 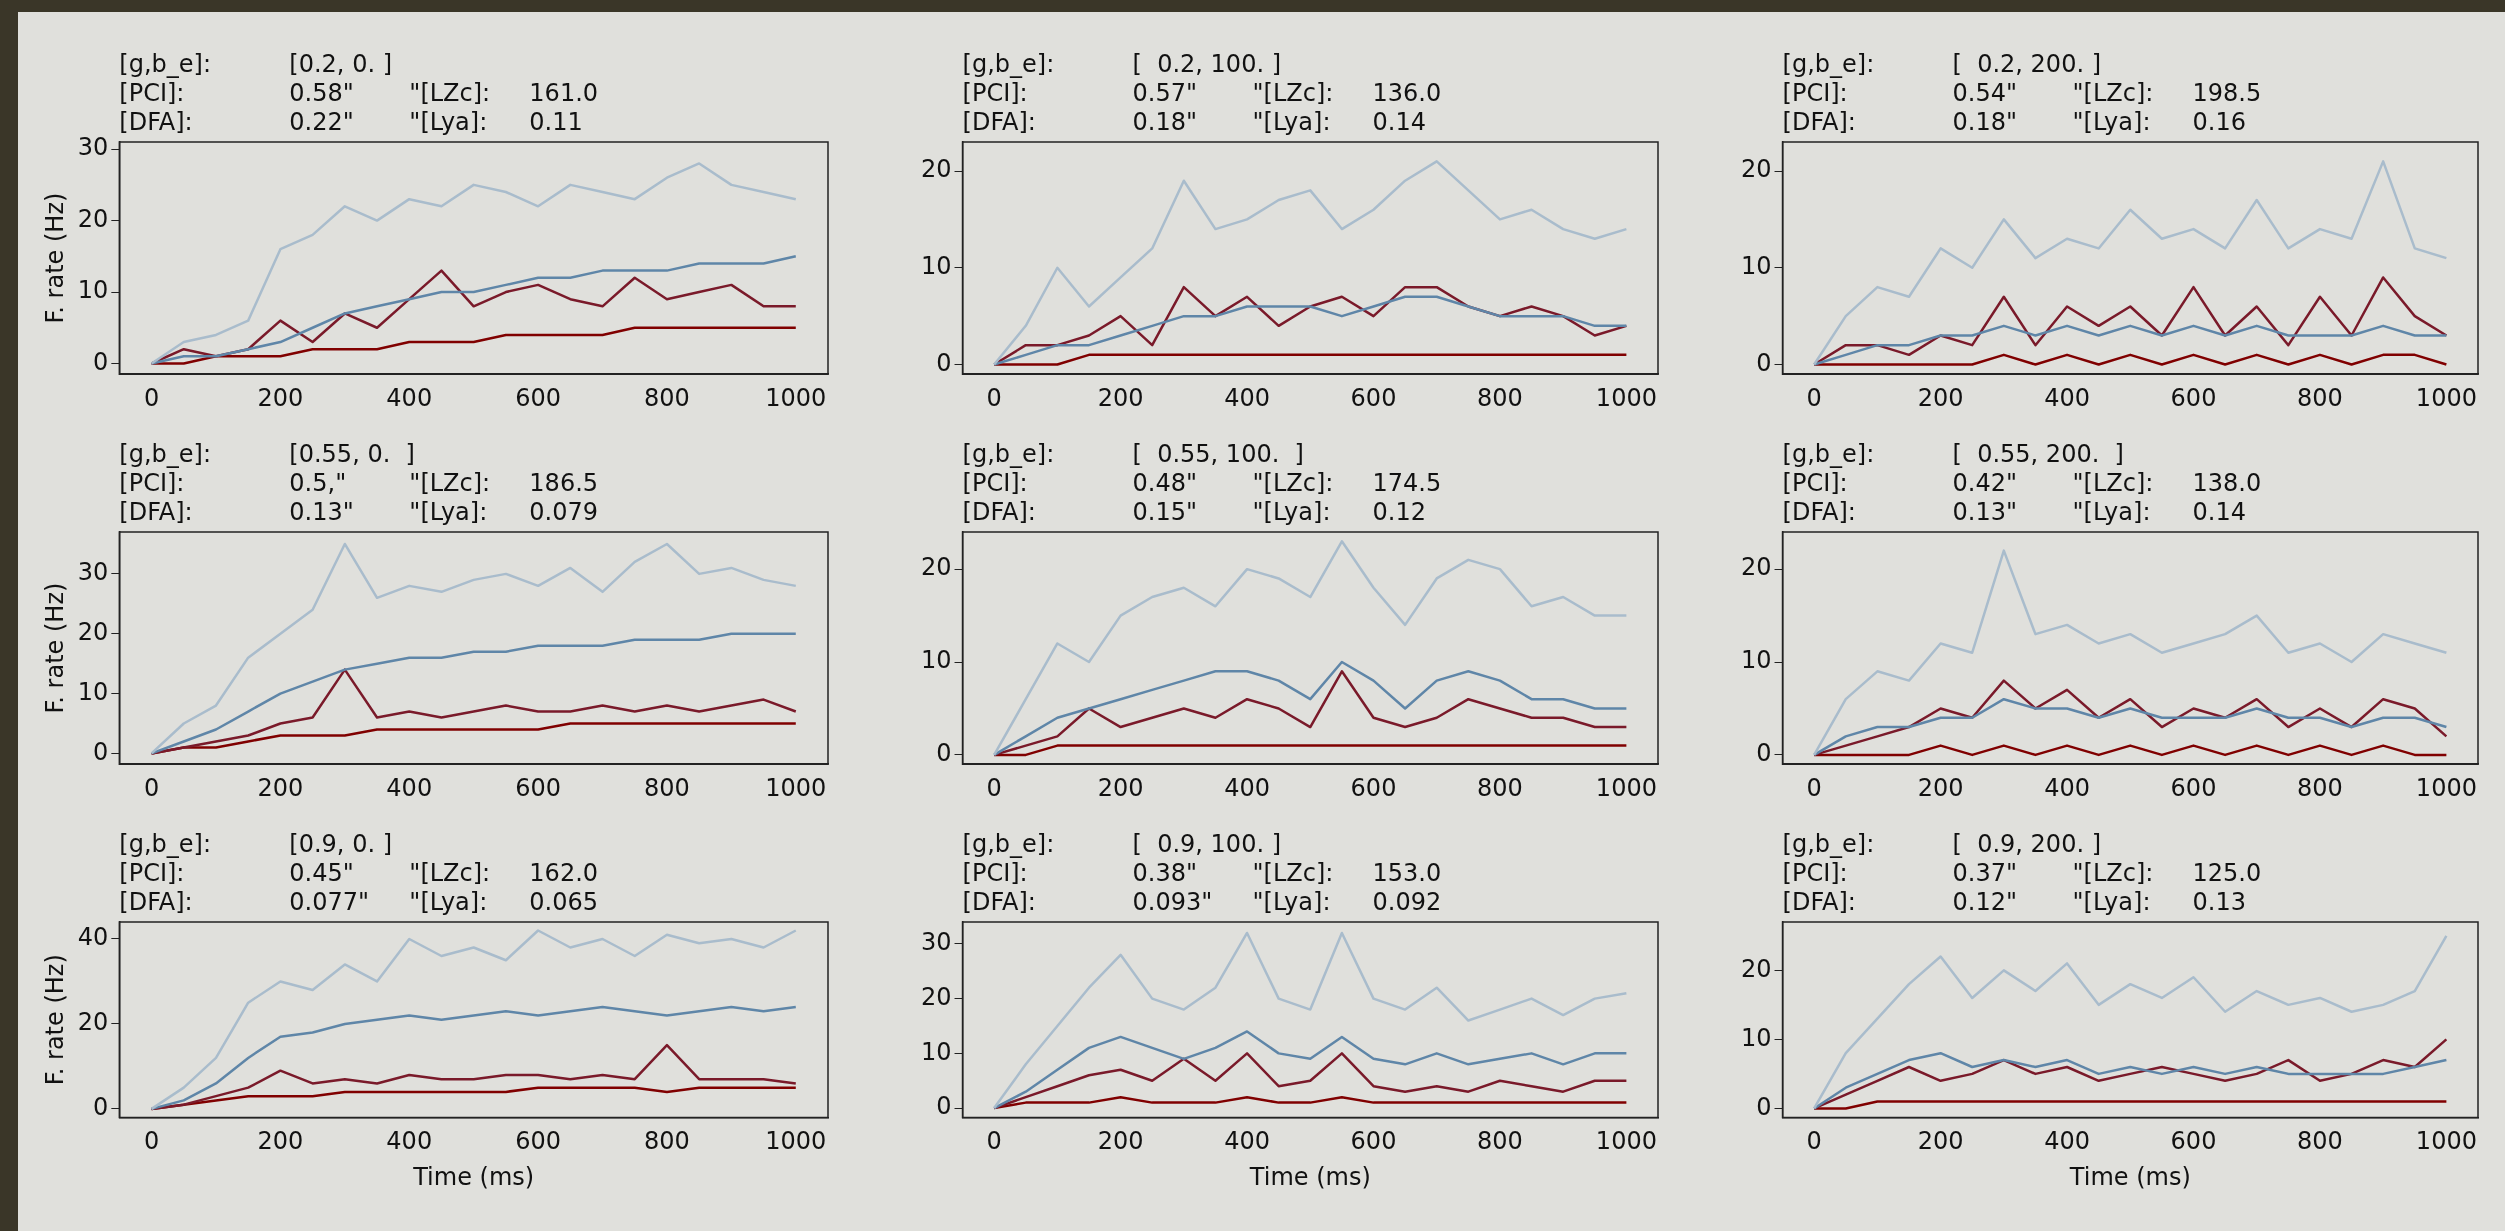 What do you see at coordinates (359, 873) in the screenshot?
I see `chart-title: [g,b_e]: [0.9, 0. ] [PCI]: 0.45" "[LZc]: 162.0 [DFA]: 0.077" "[Lya]: 0.065` at bounding box center [359, 873].